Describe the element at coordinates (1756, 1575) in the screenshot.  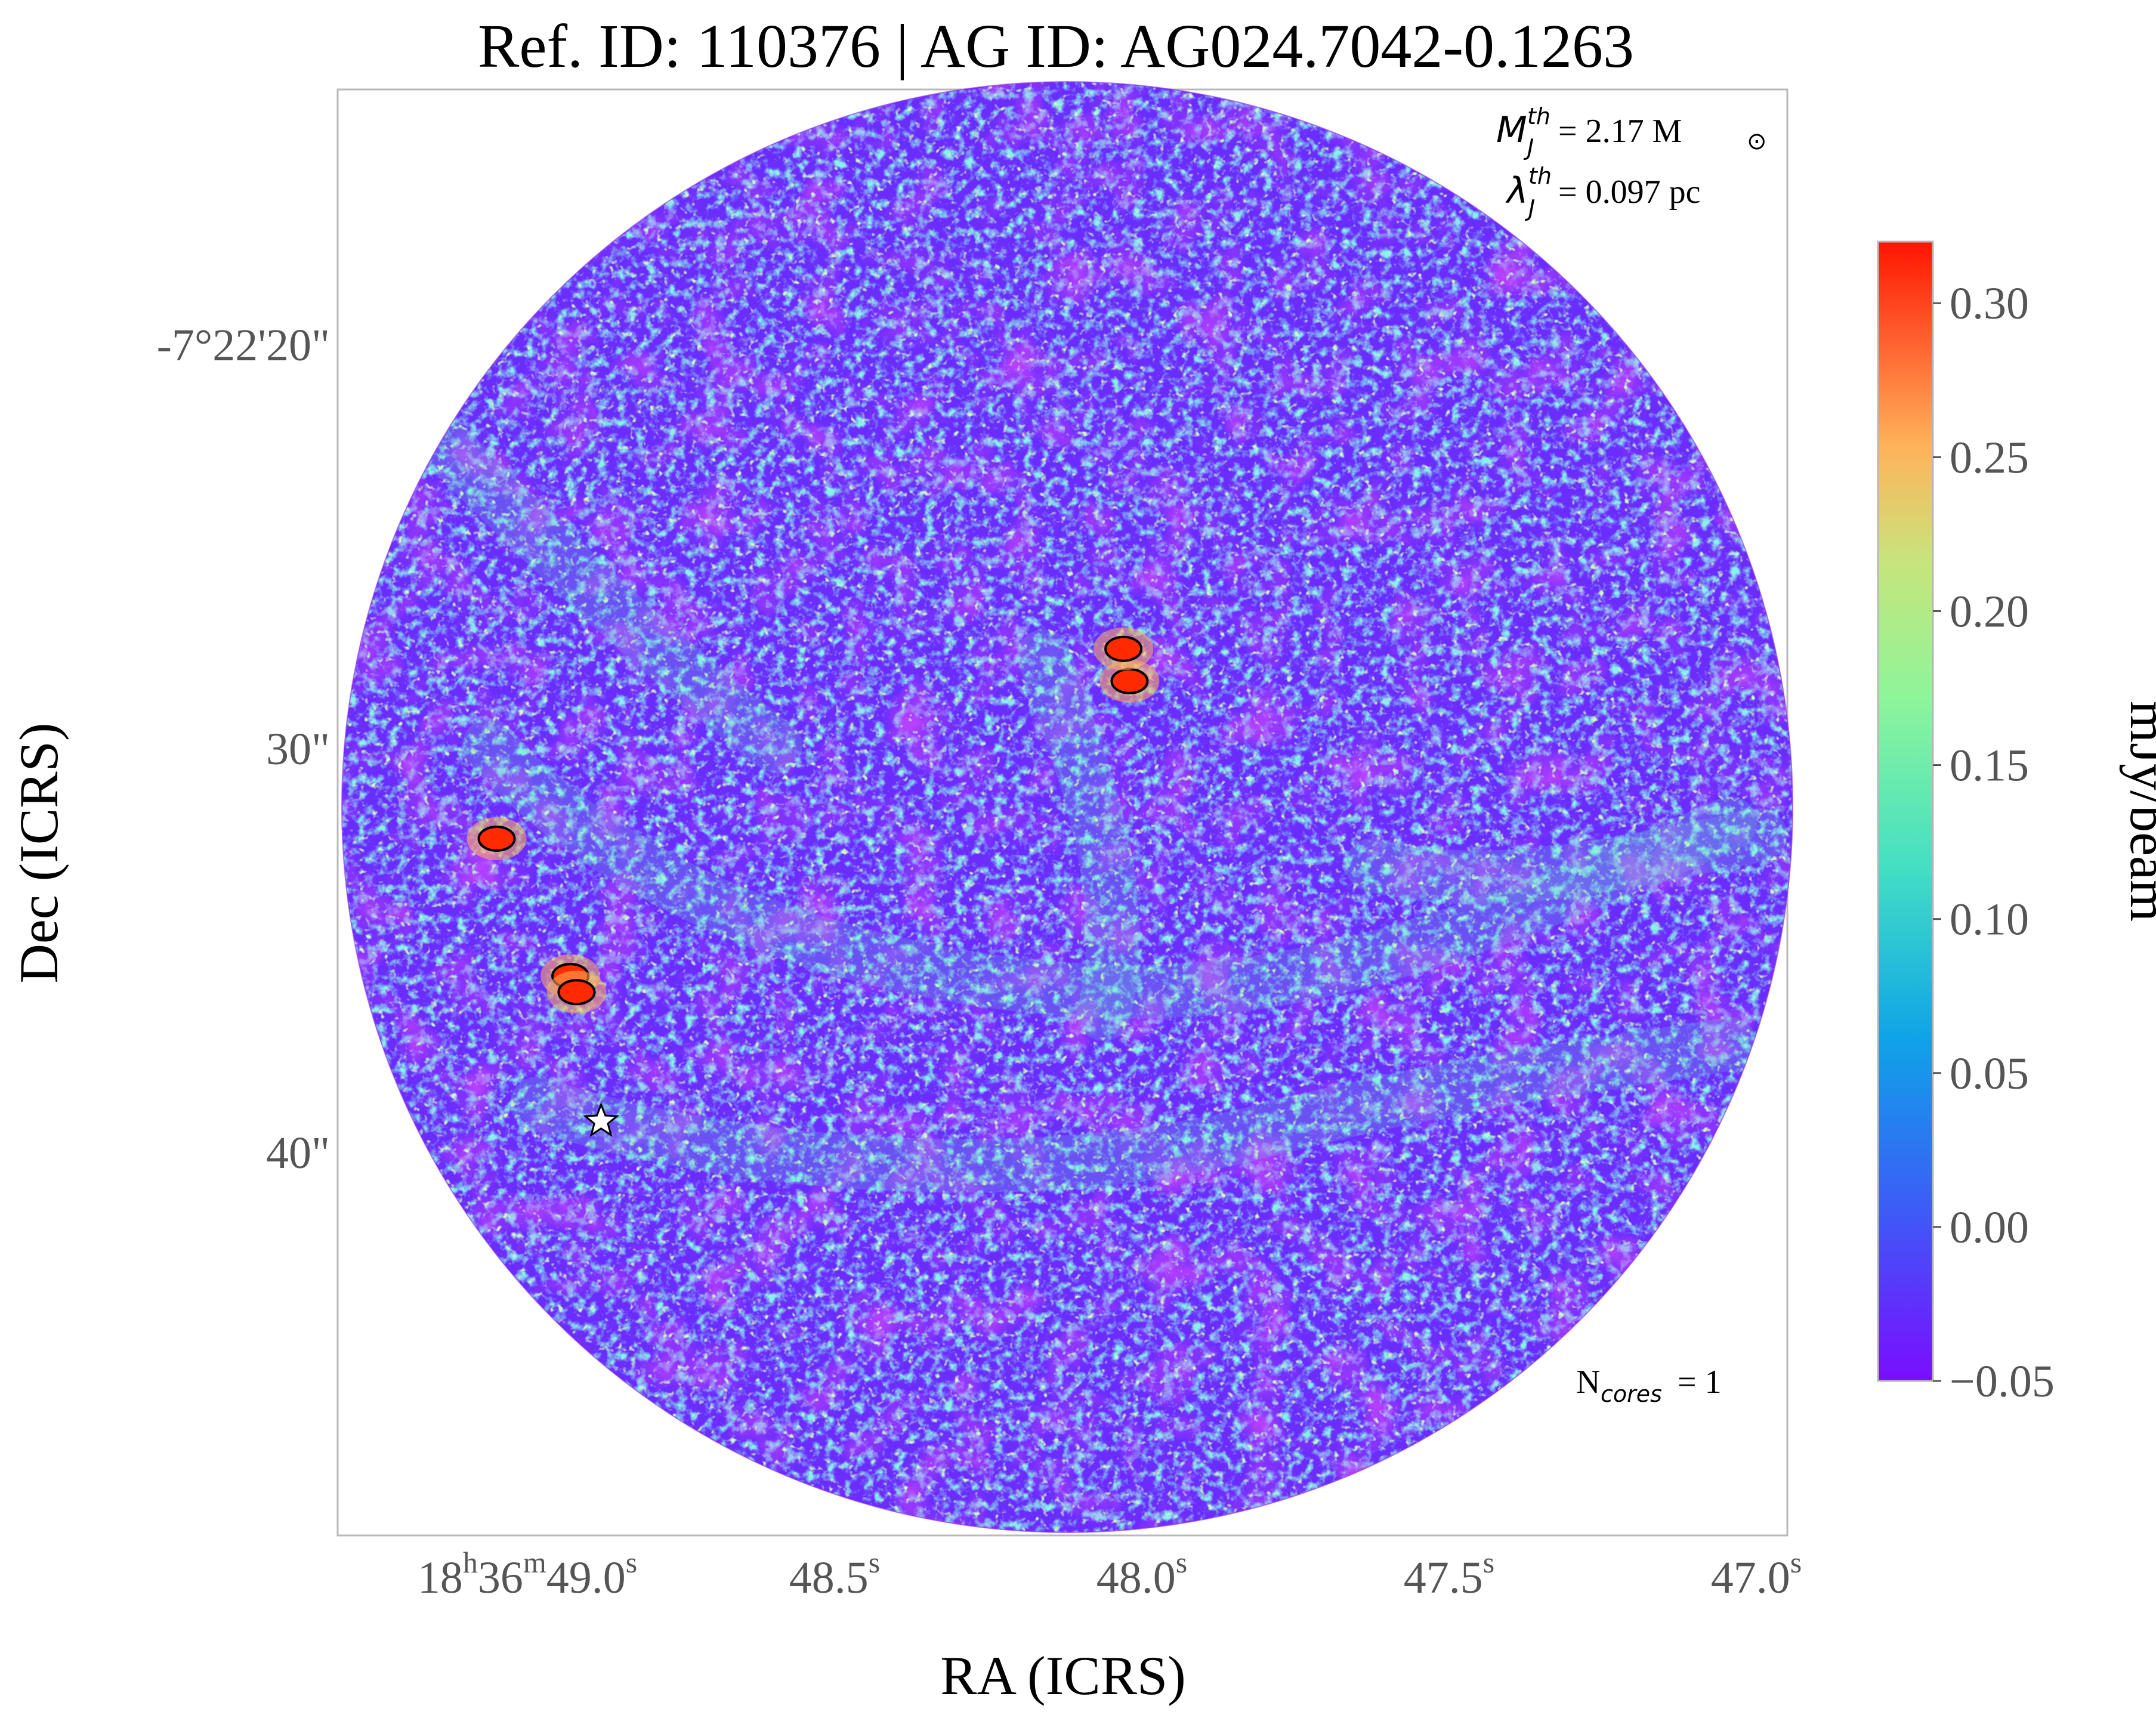
I see `x-tick-label: 47.0s` at that location.